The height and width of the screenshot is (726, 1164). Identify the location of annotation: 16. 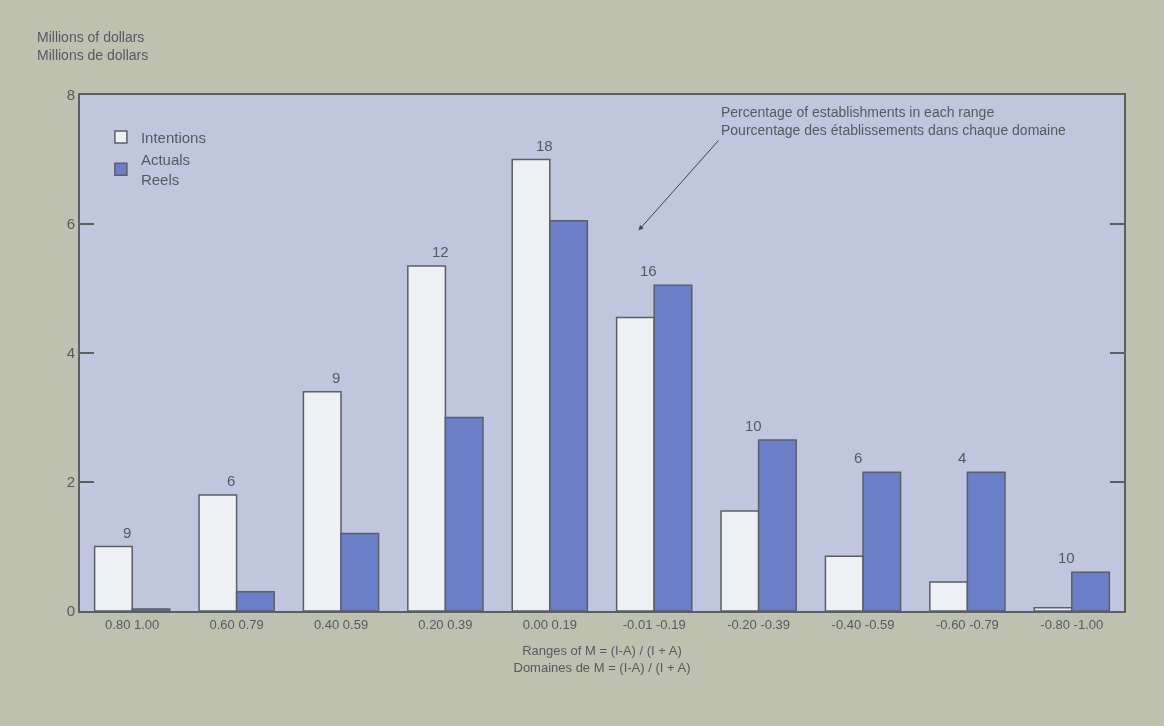
(648, 270).